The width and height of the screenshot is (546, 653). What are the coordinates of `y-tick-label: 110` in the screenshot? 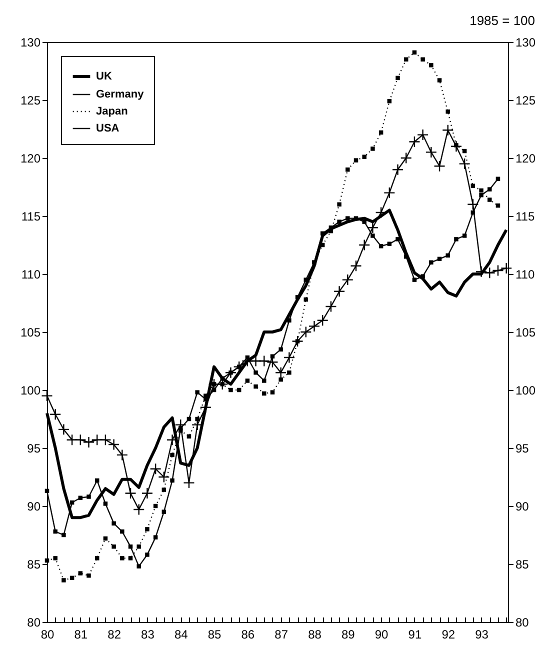 It's located at (31, 275).